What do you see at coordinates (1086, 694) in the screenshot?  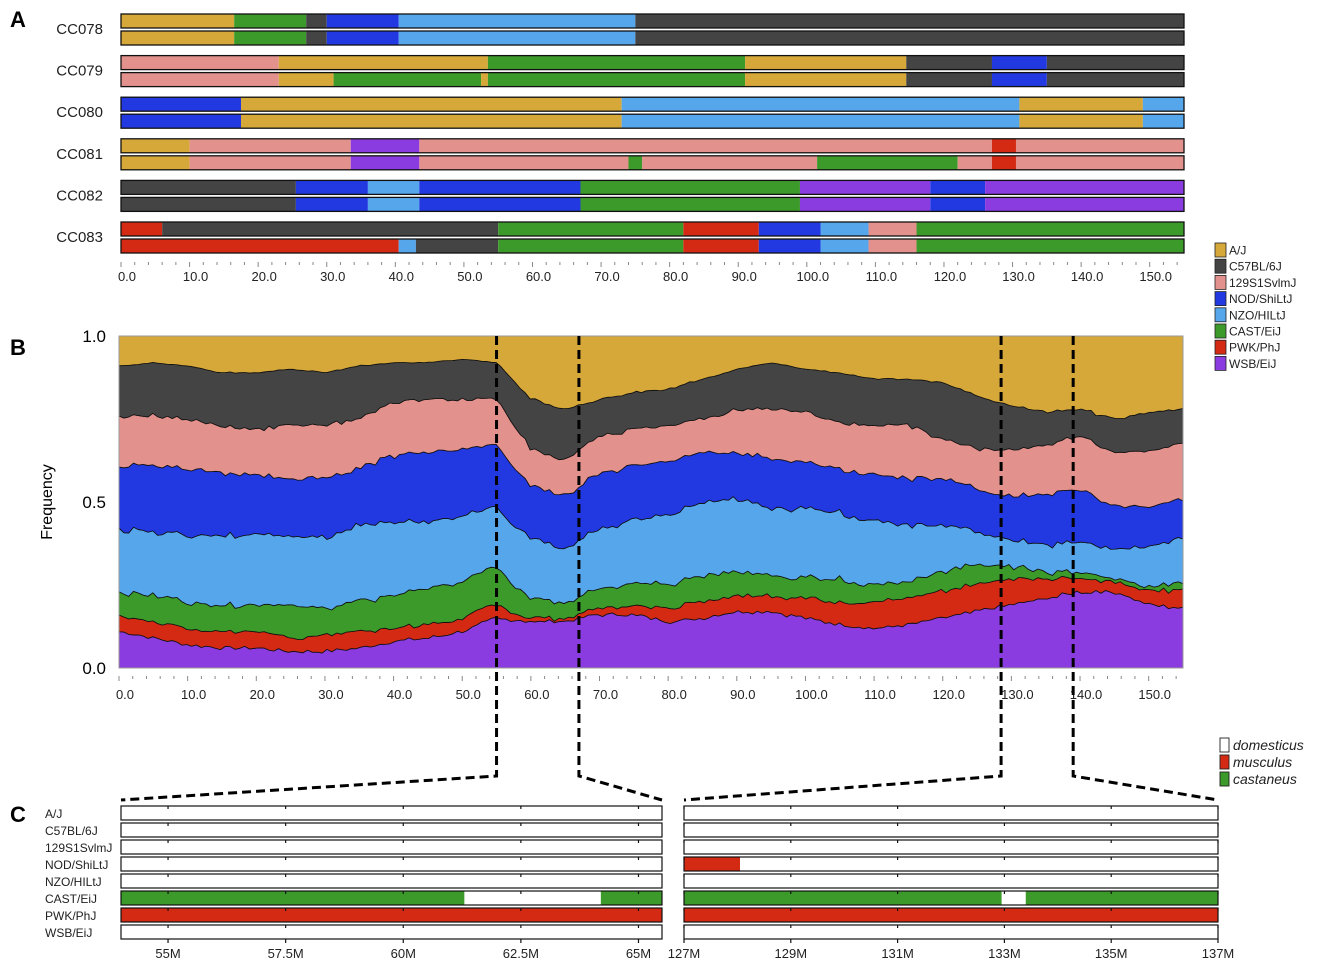 I see `x-tick-label: 140.0` at bounding box center [1086, 694].